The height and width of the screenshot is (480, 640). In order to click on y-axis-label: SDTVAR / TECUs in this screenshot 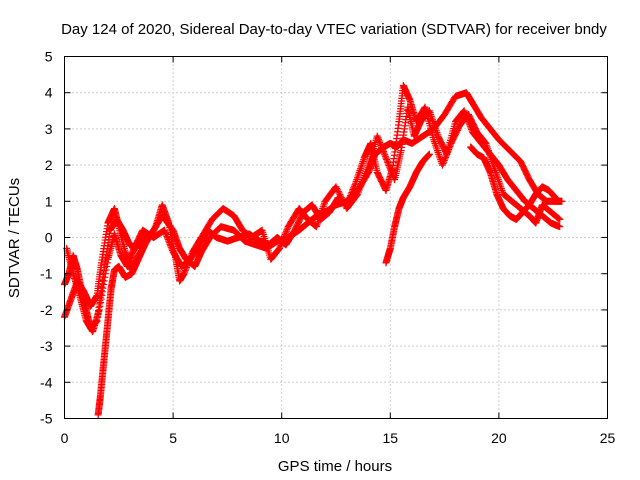, I will do `click(14, 238)`.